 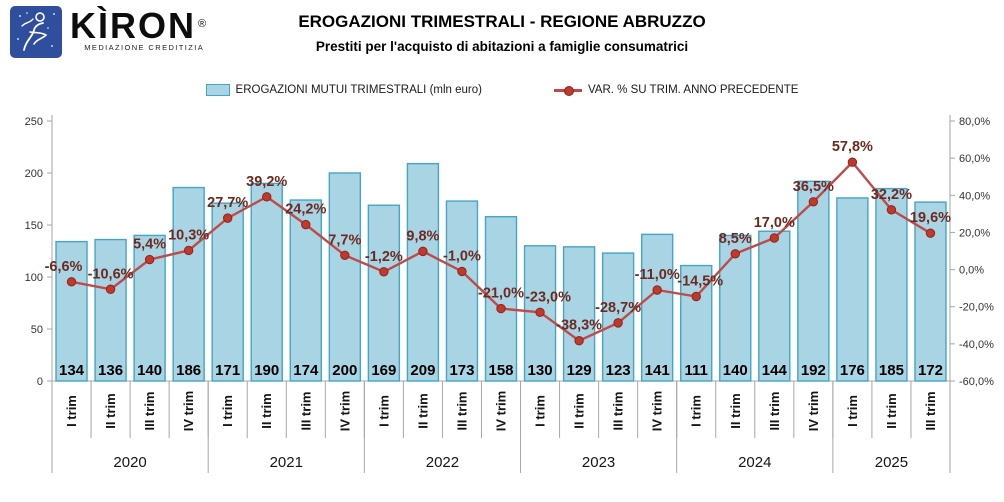 I want to click on legend-item-bars: EROGAZIONI MUTUI TRIMESTRALI (mln euro), so click(x=343, y=90).